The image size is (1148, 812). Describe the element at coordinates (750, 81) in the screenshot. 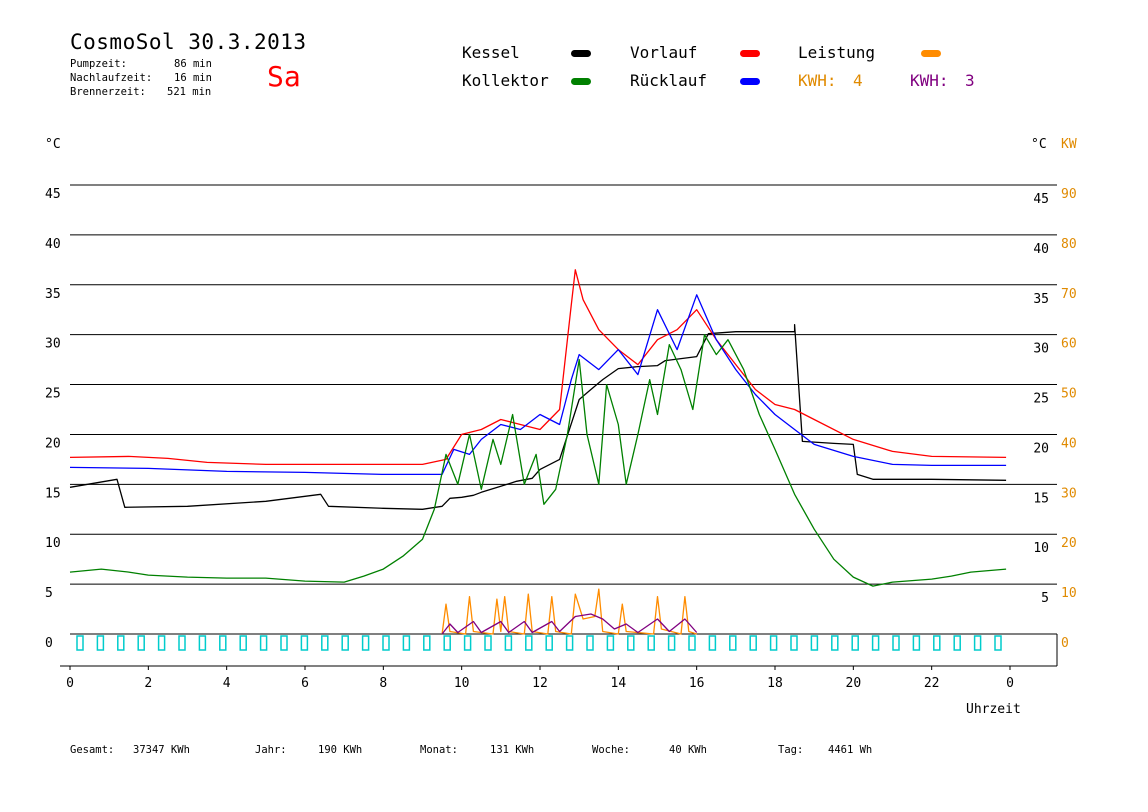

I see `legend-swatch-ruecklauf` at that location.